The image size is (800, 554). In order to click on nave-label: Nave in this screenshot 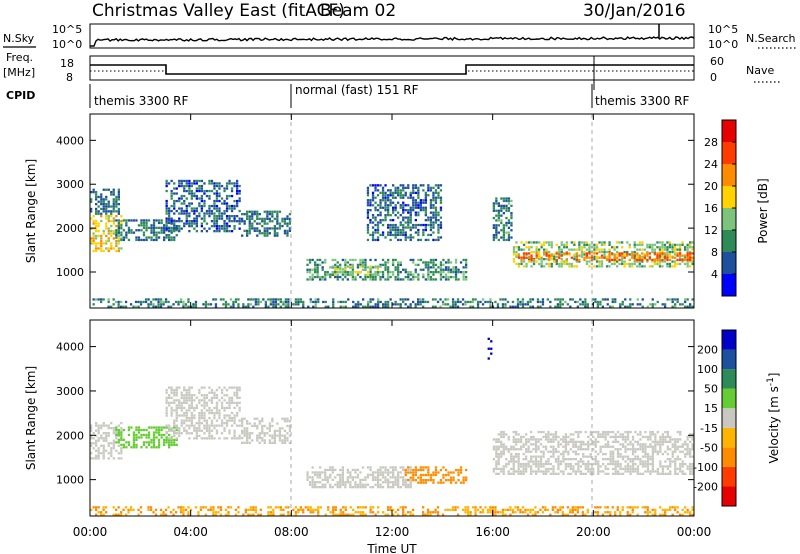, I will do `click(760, 70)`.